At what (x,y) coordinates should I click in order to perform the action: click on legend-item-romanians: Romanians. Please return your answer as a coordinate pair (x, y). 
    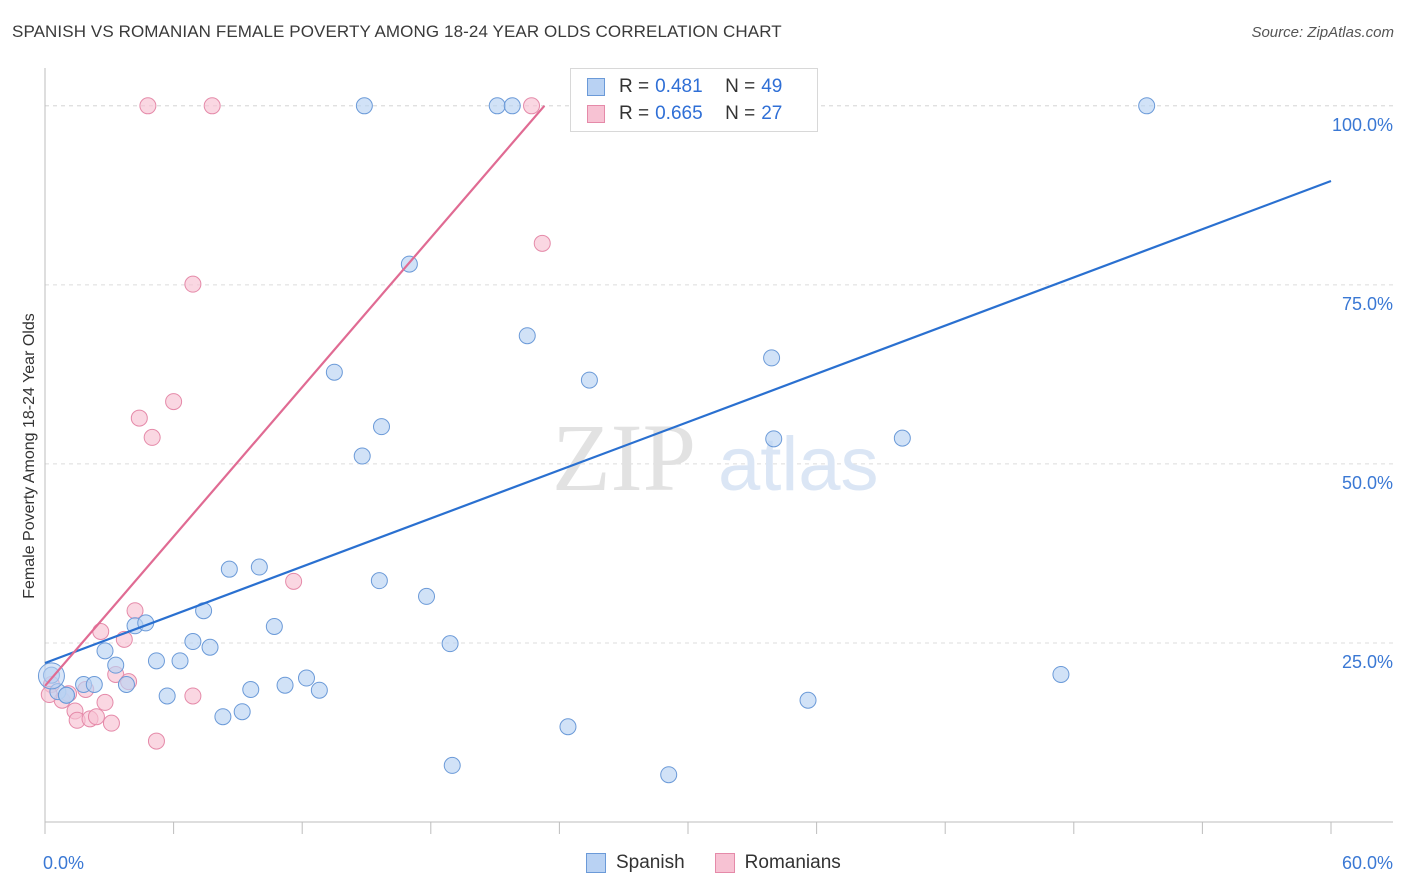
    Looking at the image, I should click on (777, 863).